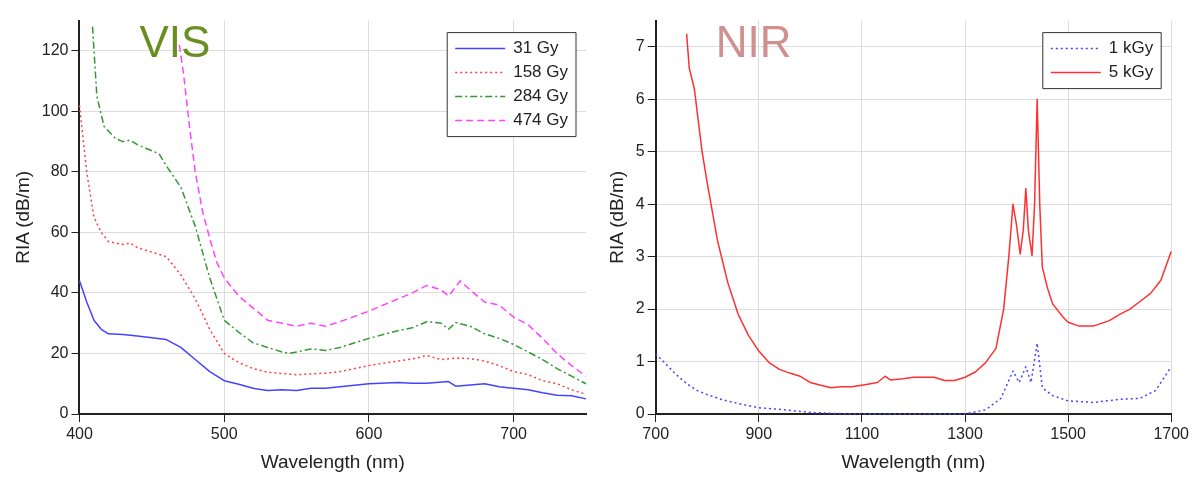 The height and width of the screenshot is (490, 1202). Describe the element at coordinates (59, 292) in the screenshot. I see `y-tick-label: 40` at that location.